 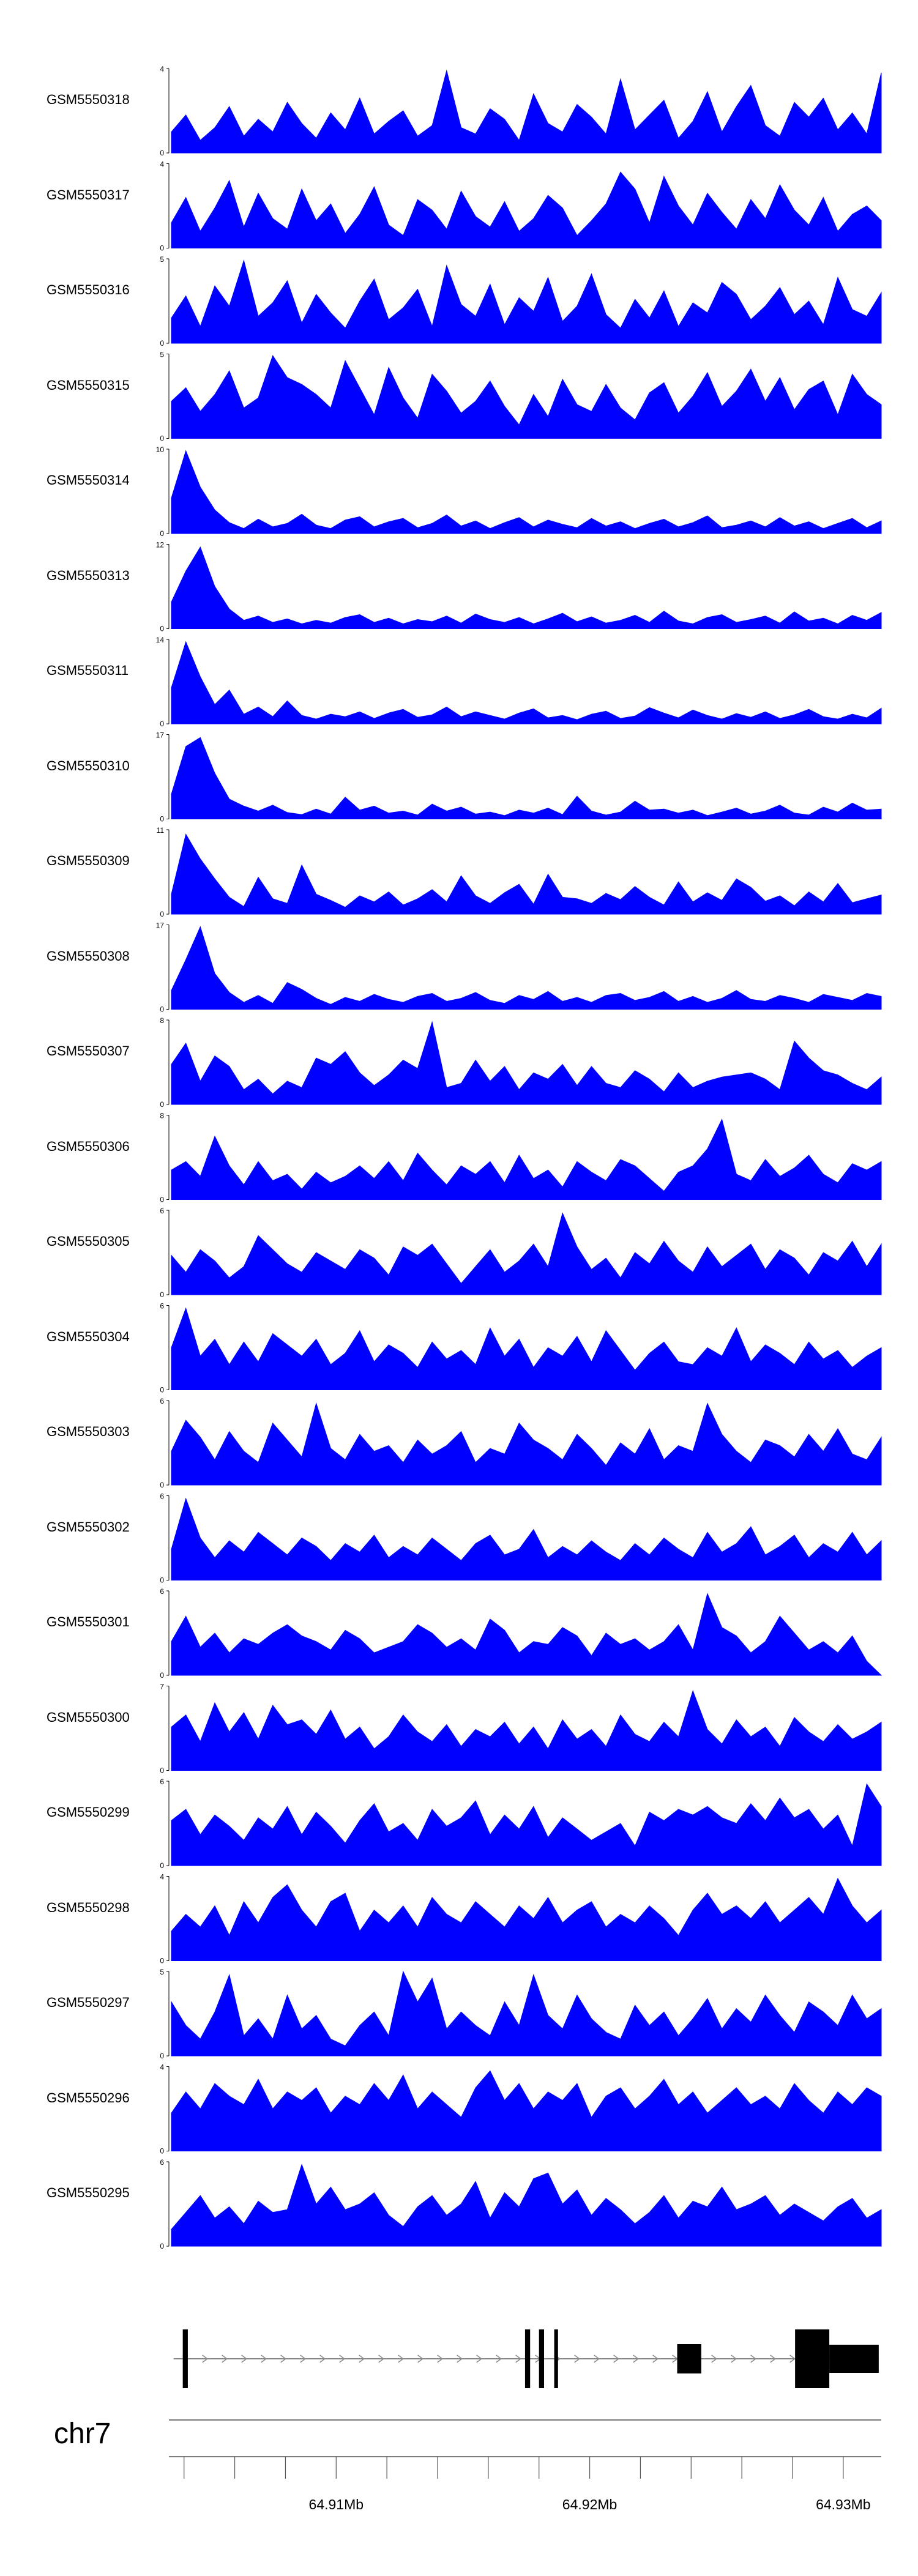 I want to click on track-GSM5550317: 40, so click(x=521, y=206).